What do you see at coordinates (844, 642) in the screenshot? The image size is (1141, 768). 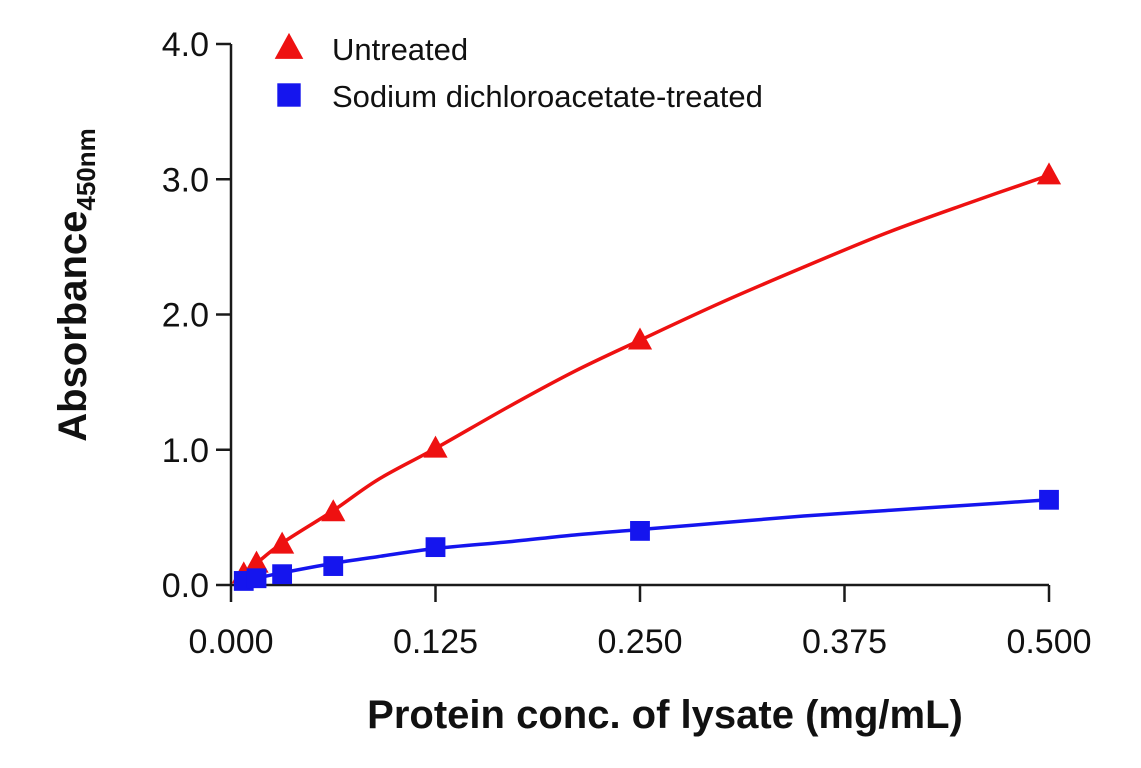 I see `x-tick-label: 0.375` at bounding box center [844, 642].